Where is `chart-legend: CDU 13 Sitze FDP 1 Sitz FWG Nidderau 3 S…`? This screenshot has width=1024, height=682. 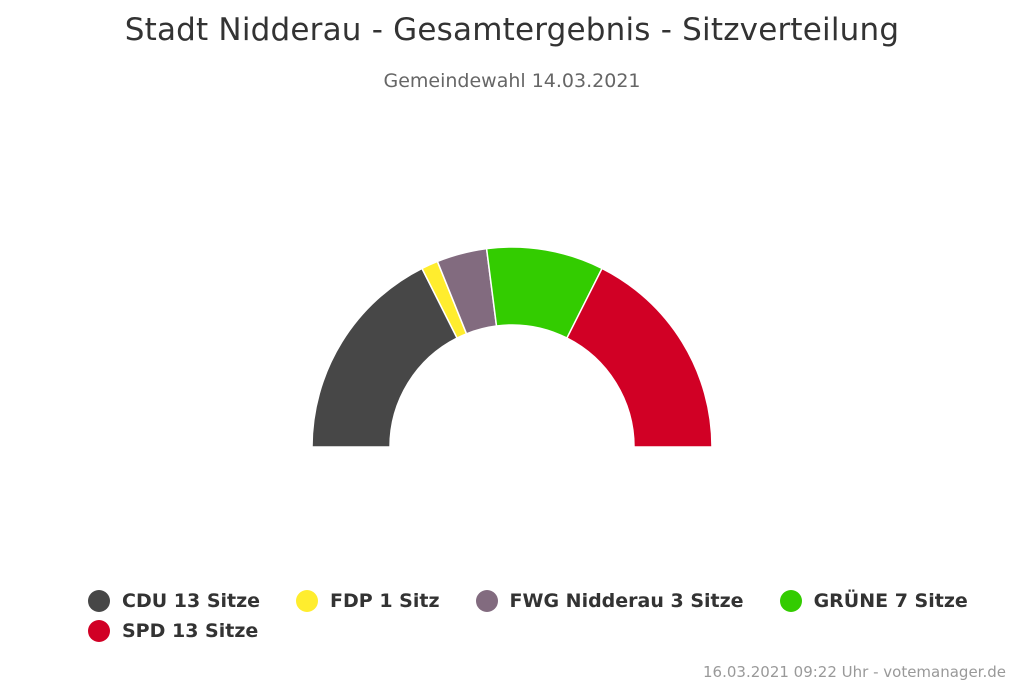
chart-legend: CDU 13 Sitze FDP 1 Sitz FWG Nidderau 3 S… is located at coordinates (528, 616).